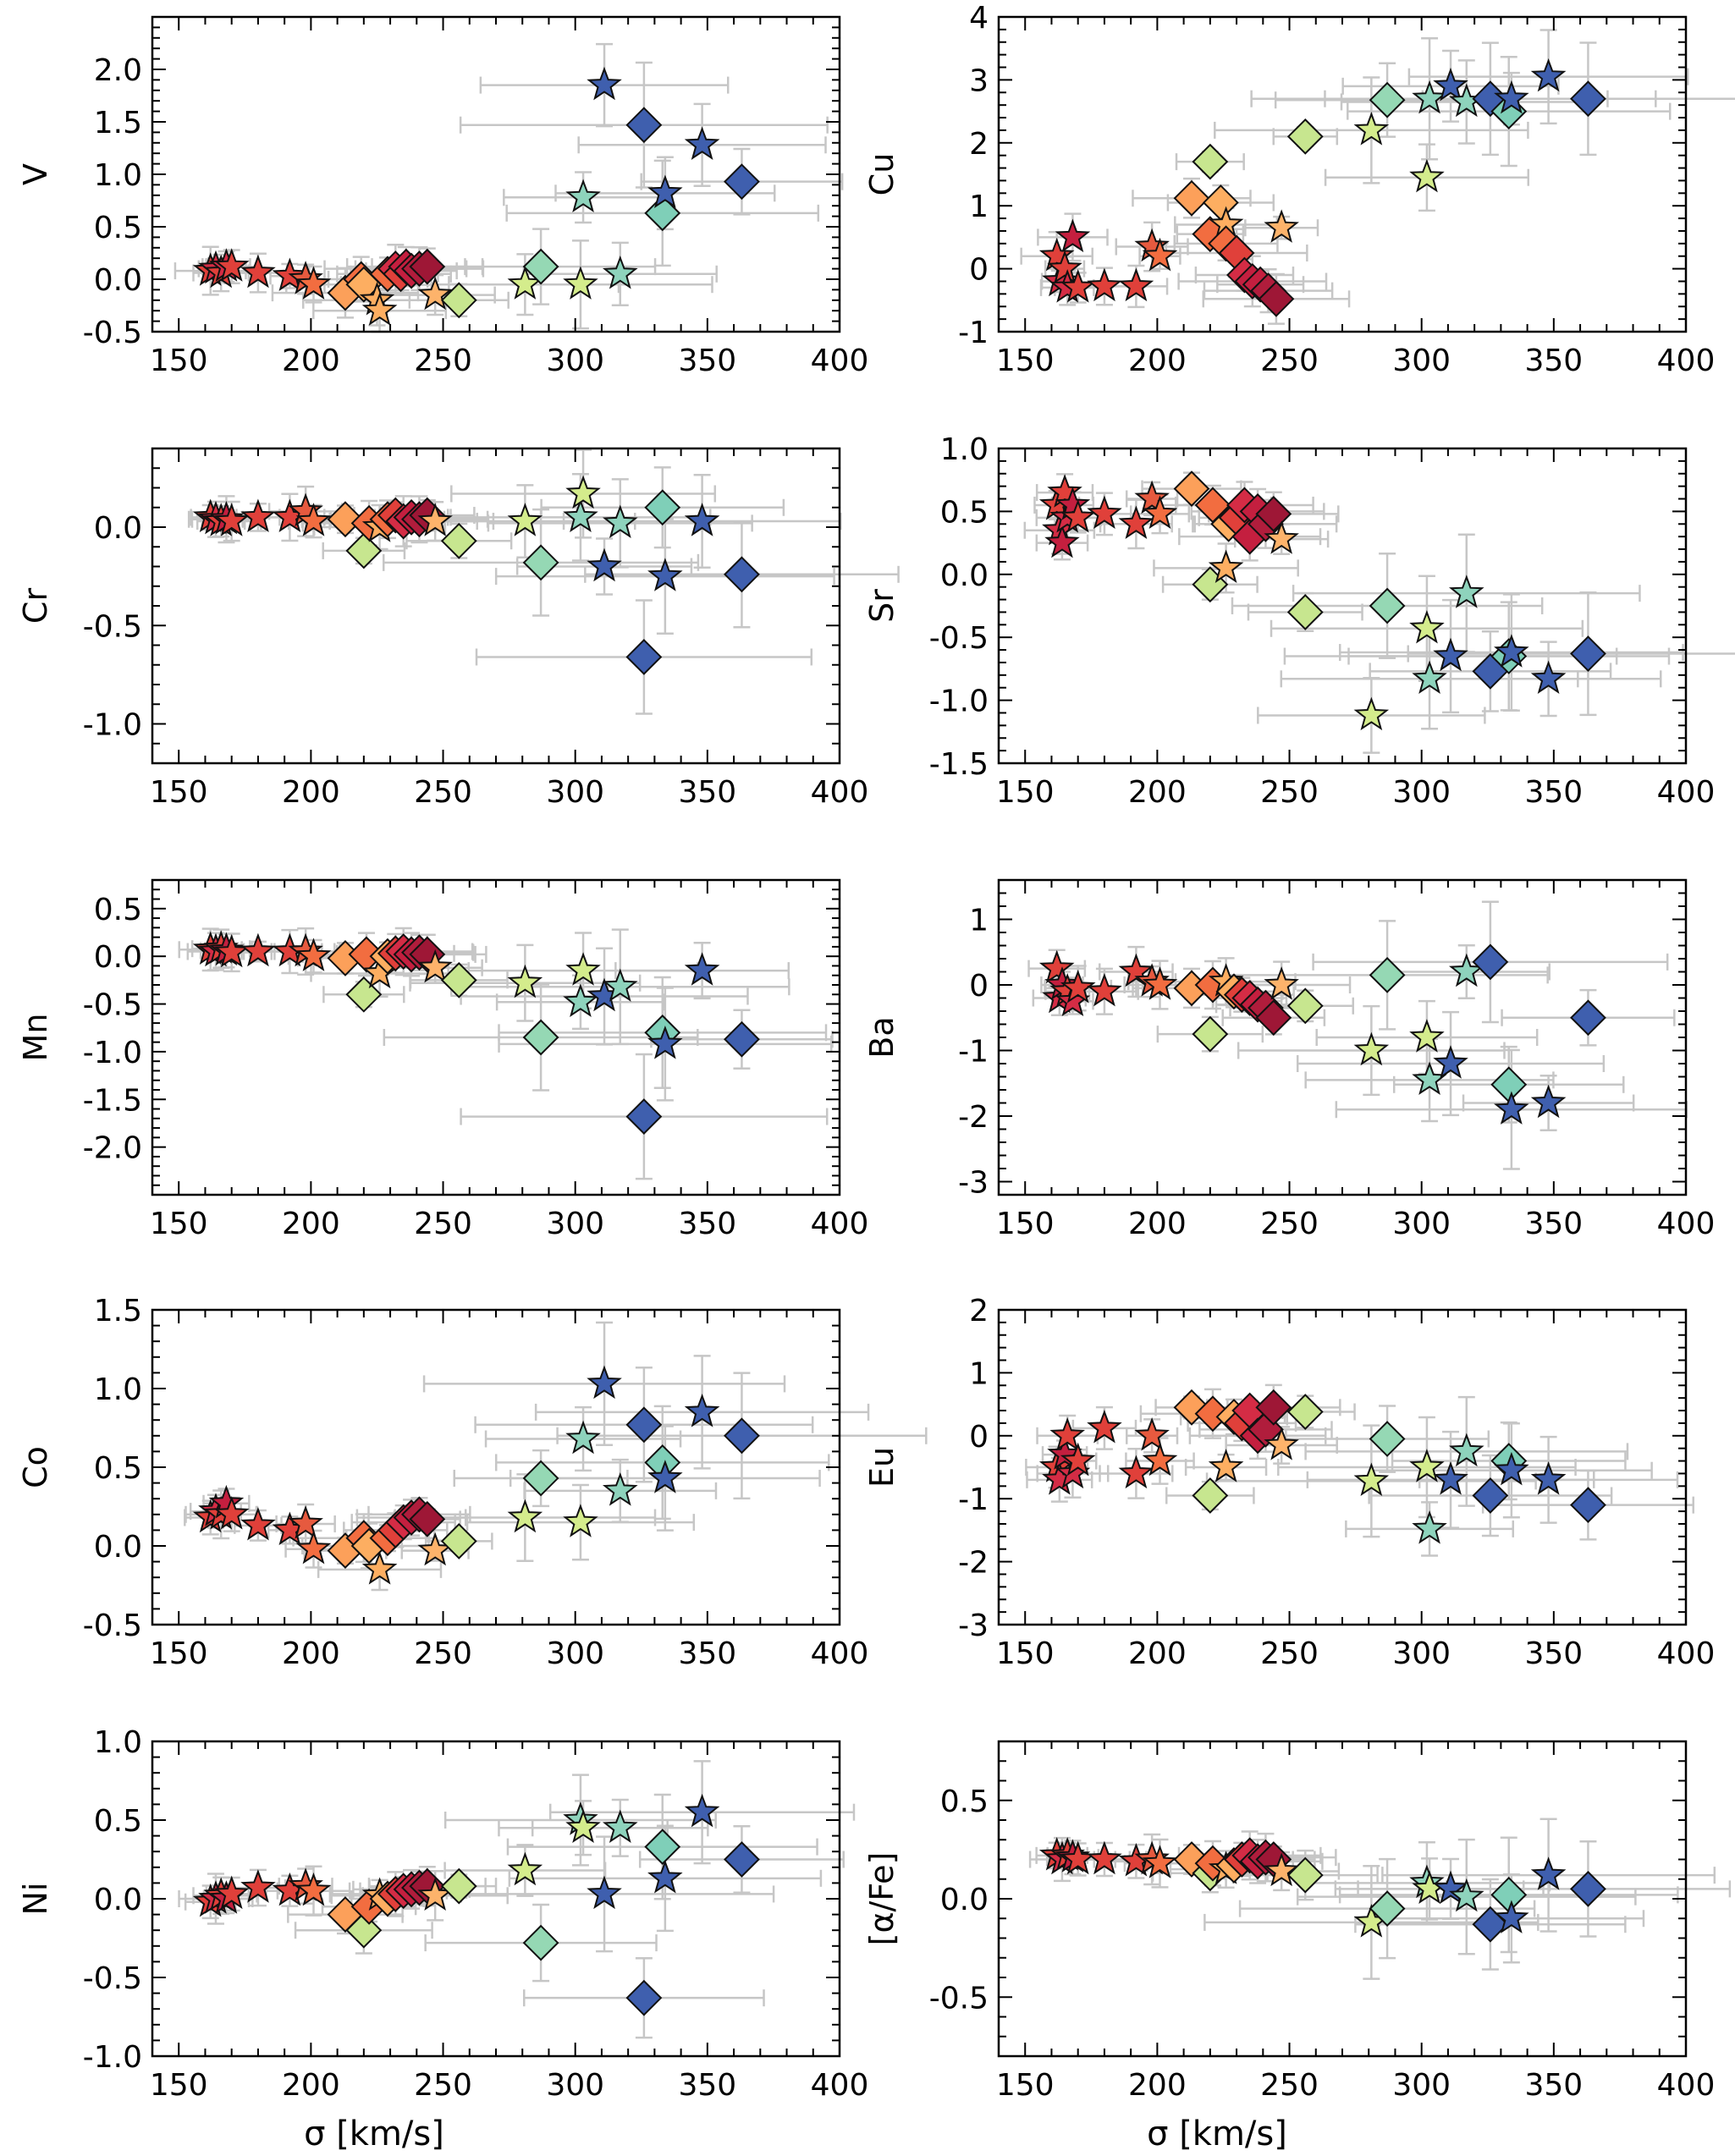 The image size is (1735, 2156). Describe the element at coordinates (35, 1899) in the screenshot. I see `y-axis-label-Ni: Ni` at that location.